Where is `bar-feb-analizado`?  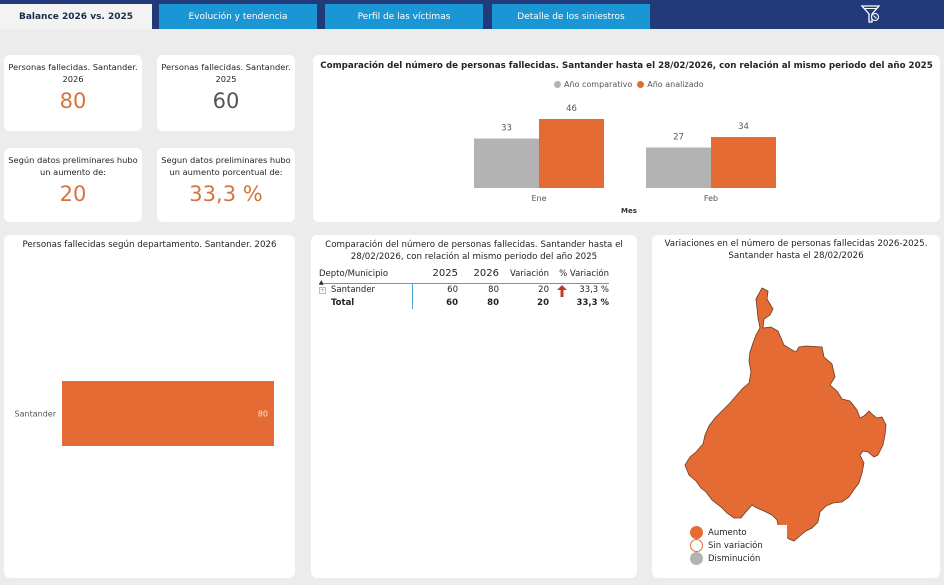
bar-feb-analizado is located at coordinates (743, 162).